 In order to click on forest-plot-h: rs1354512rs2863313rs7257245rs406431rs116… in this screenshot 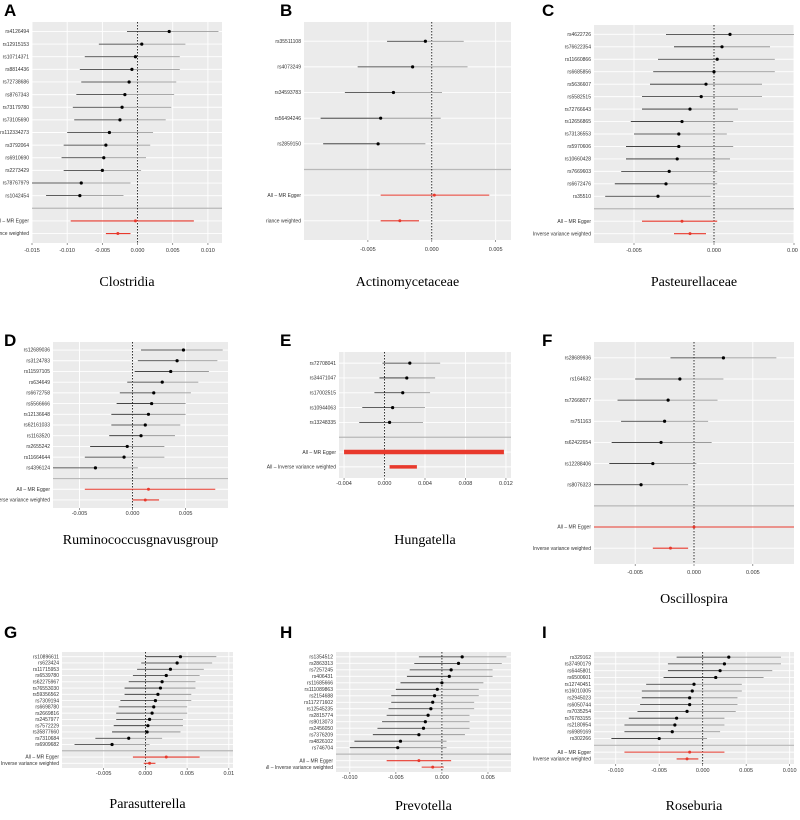, I will do `click(388, 718)`.